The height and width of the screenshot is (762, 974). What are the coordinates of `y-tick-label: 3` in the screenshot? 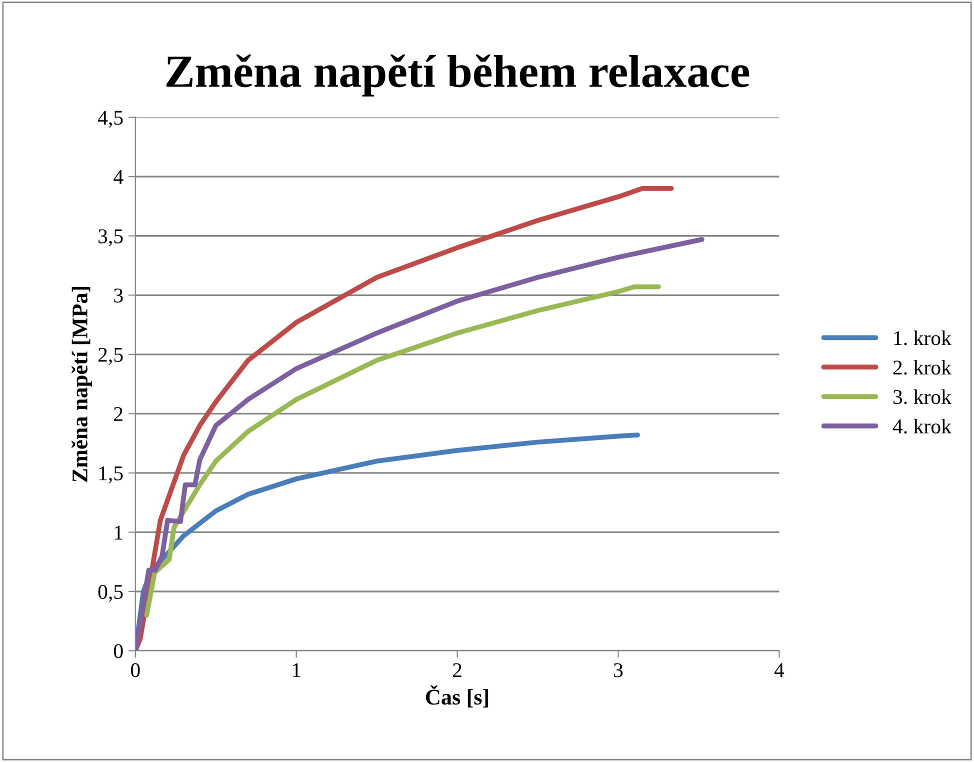 It's located at (118, 295).